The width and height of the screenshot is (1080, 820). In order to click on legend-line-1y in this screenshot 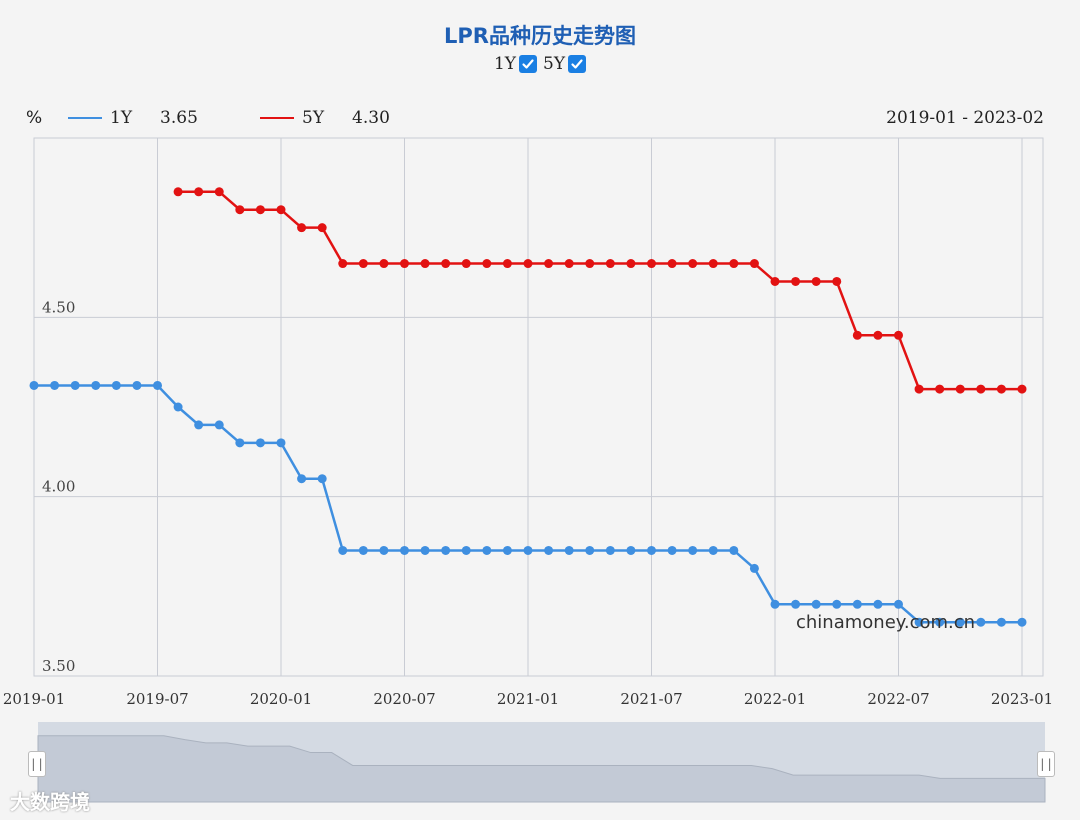, I will do `click(85, 118)`.